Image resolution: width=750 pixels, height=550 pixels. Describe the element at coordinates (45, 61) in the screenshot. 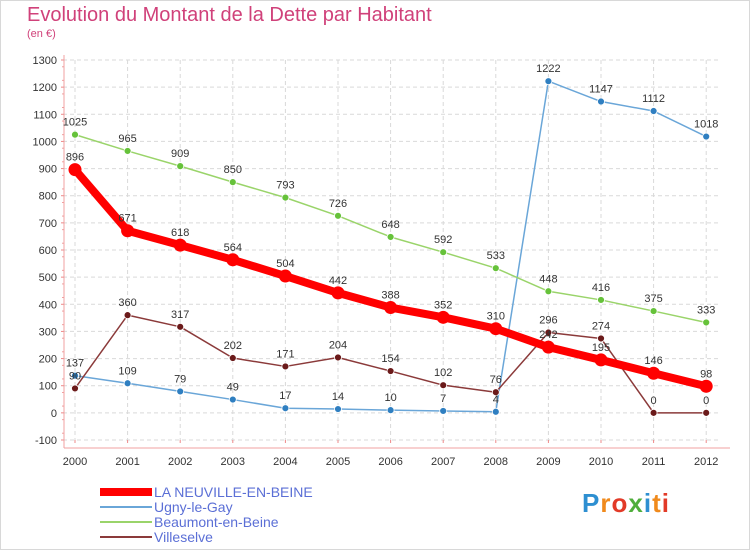

I see `y-tick-label: 1300` at that location.